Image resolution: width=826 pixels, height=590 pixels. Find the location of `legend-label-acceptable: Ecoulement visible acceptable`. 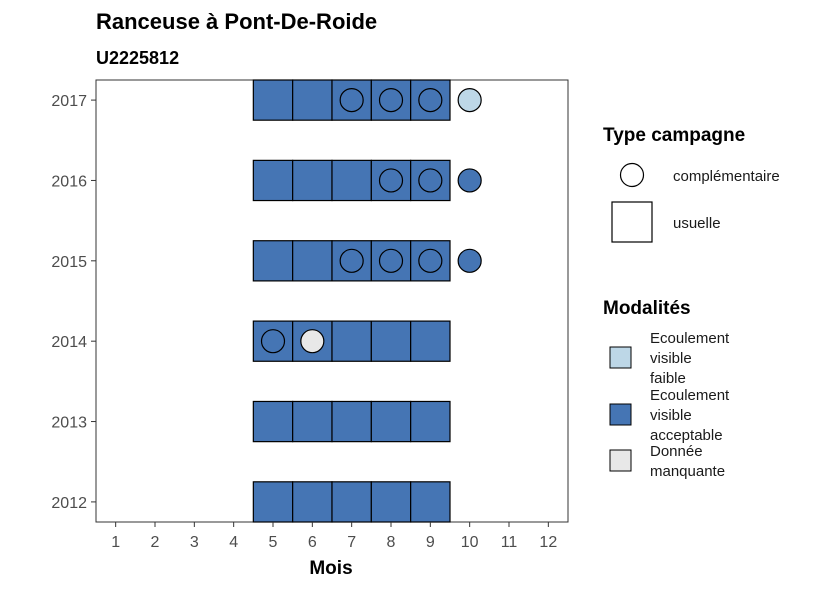

legend-label-acceptable: Ecoulement visible acceptable is located at coordinates (691, 415).